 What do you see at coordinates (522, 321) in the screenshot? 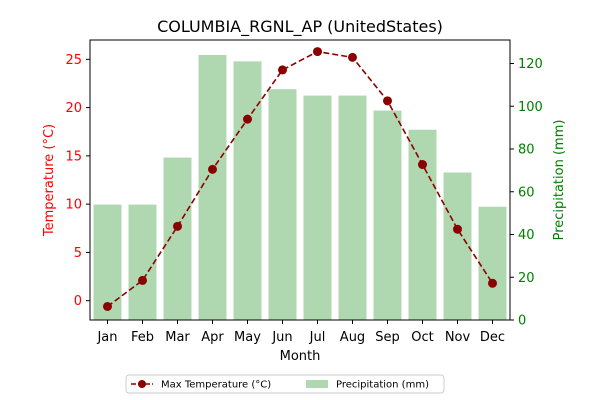
I see `right-tick-label: 0` at bounding box center [522, 321].